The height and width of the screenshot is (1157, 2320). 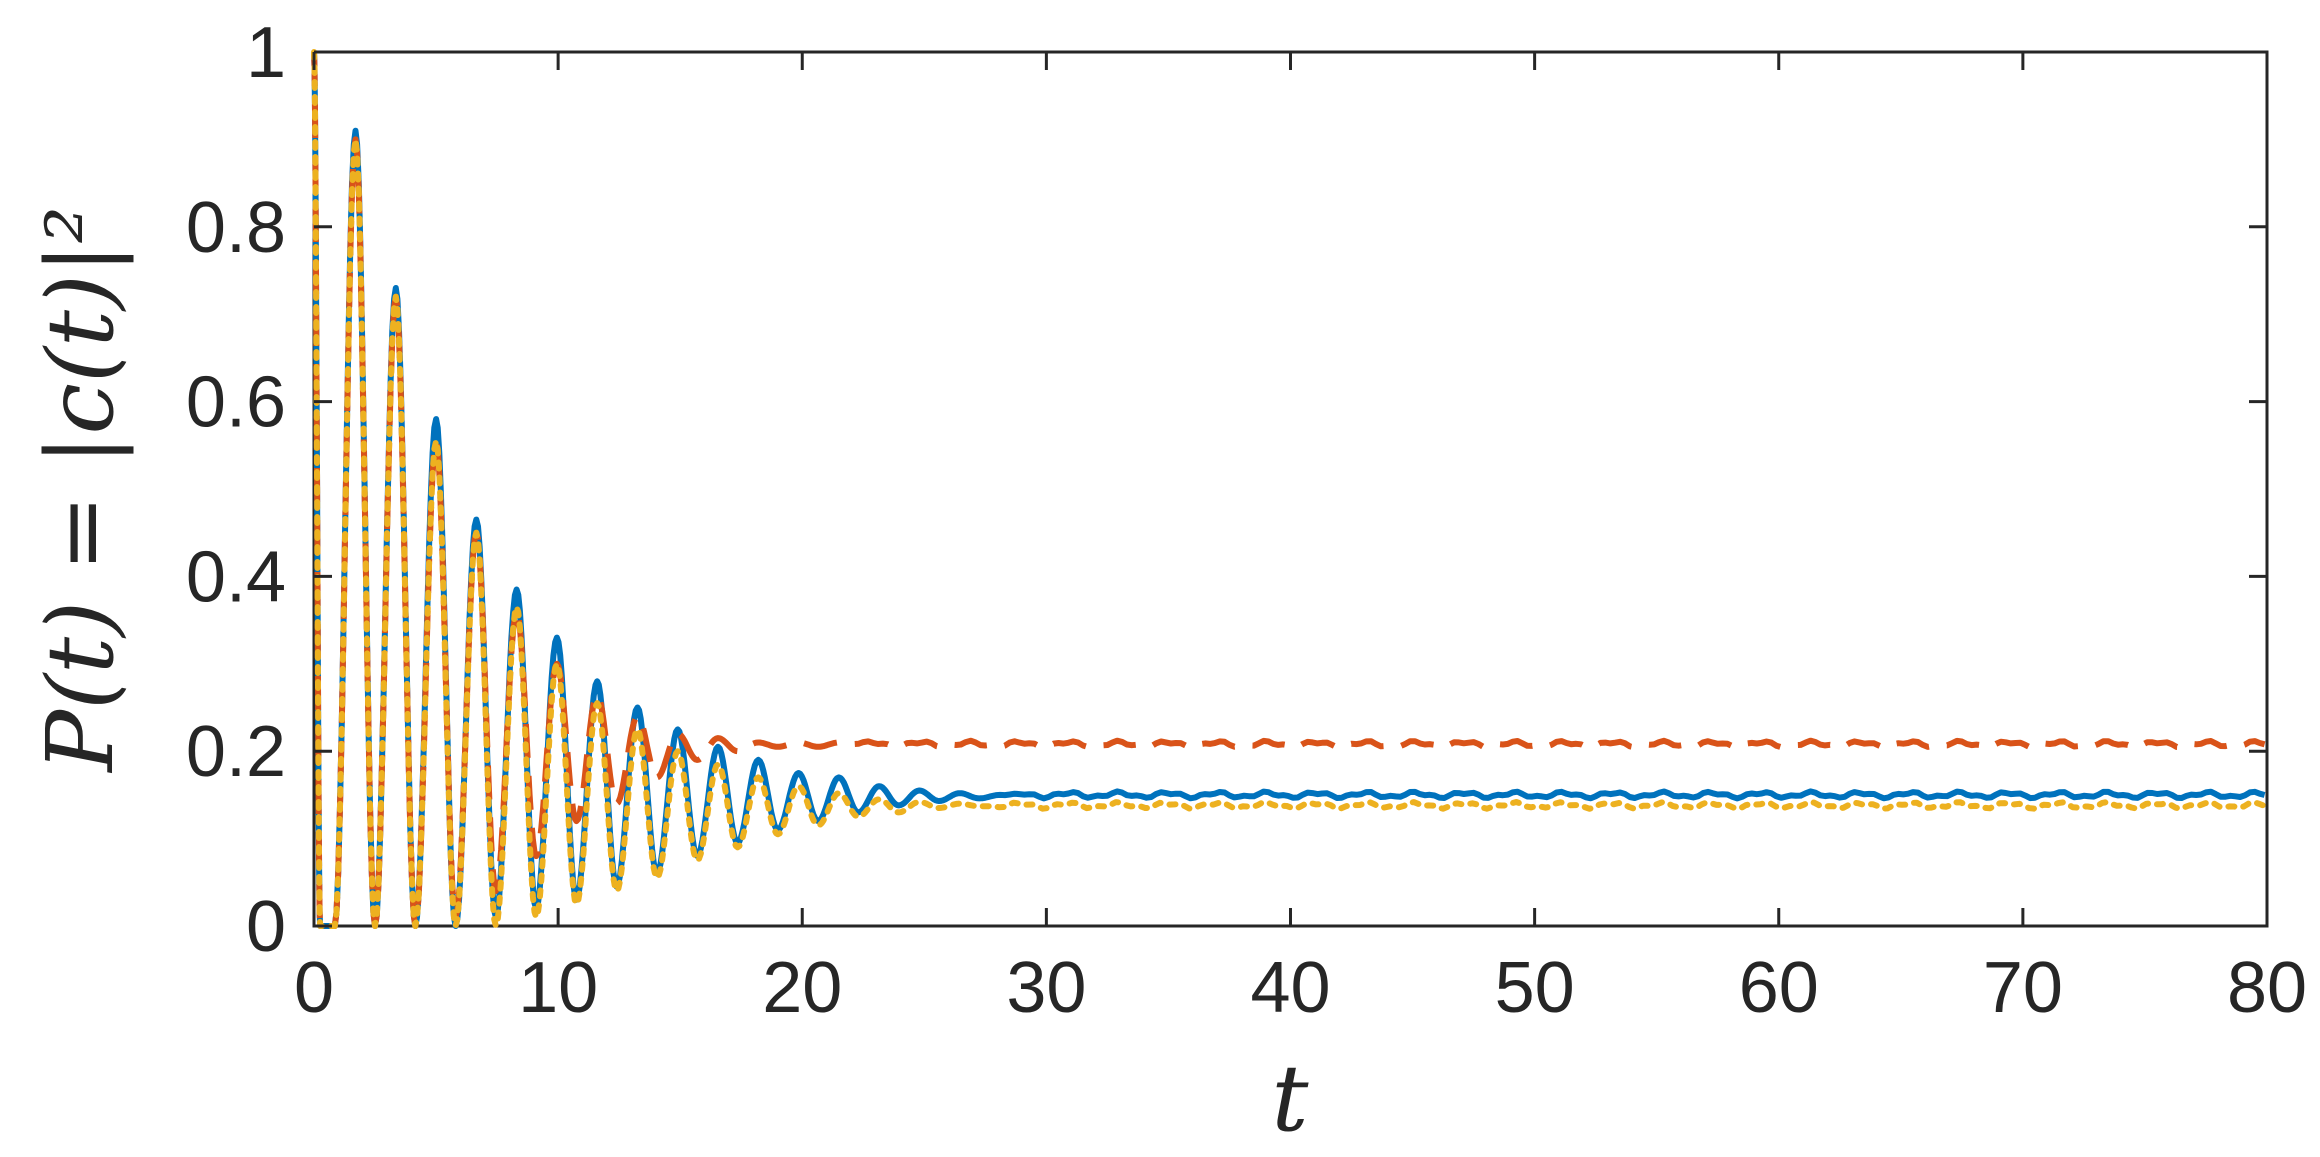 I want to click on x-tick-label: 30, so click(x=1046, y=988).